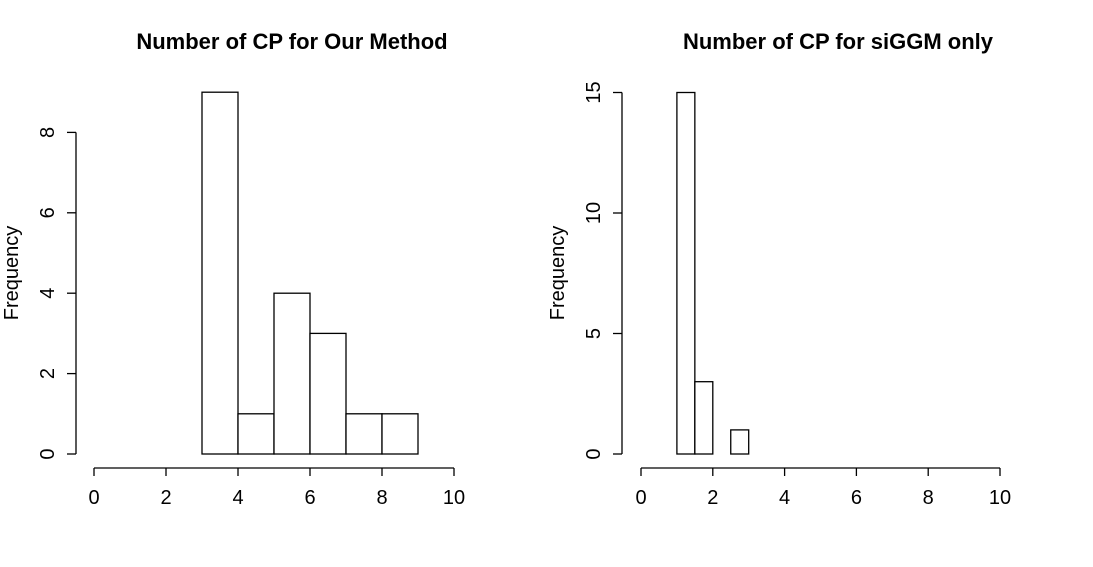 This screenshot has width=1093, height=567. Describe the element at coordinates (603, 270) in the screenshot. I see `y-axis: 0 5 10 15` at that location.